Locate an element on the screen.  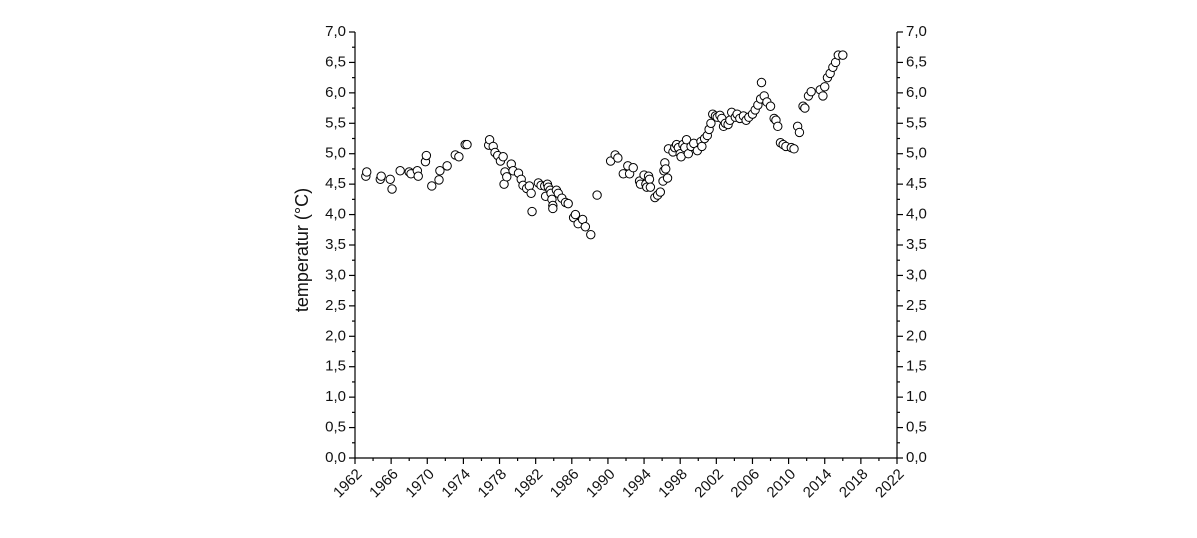
right-y-tick-label: 4,5 is located at coordinates (916, 183).